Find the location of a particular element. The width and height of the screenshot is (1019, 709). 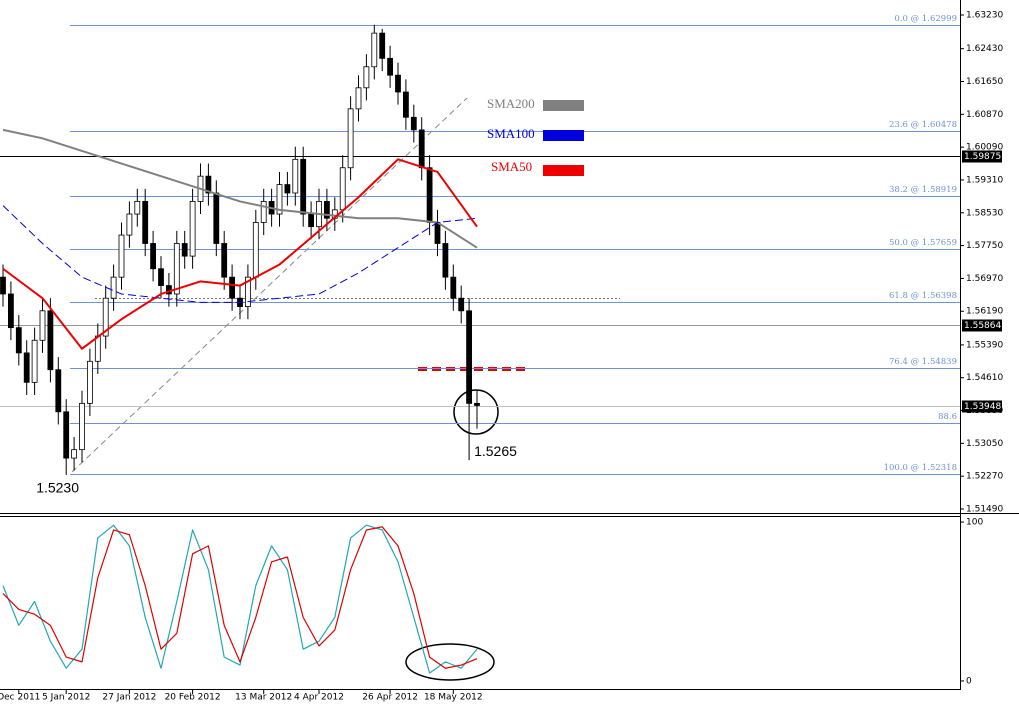

y-tick-label: 1.51490 is located at coordinates (984, 509).